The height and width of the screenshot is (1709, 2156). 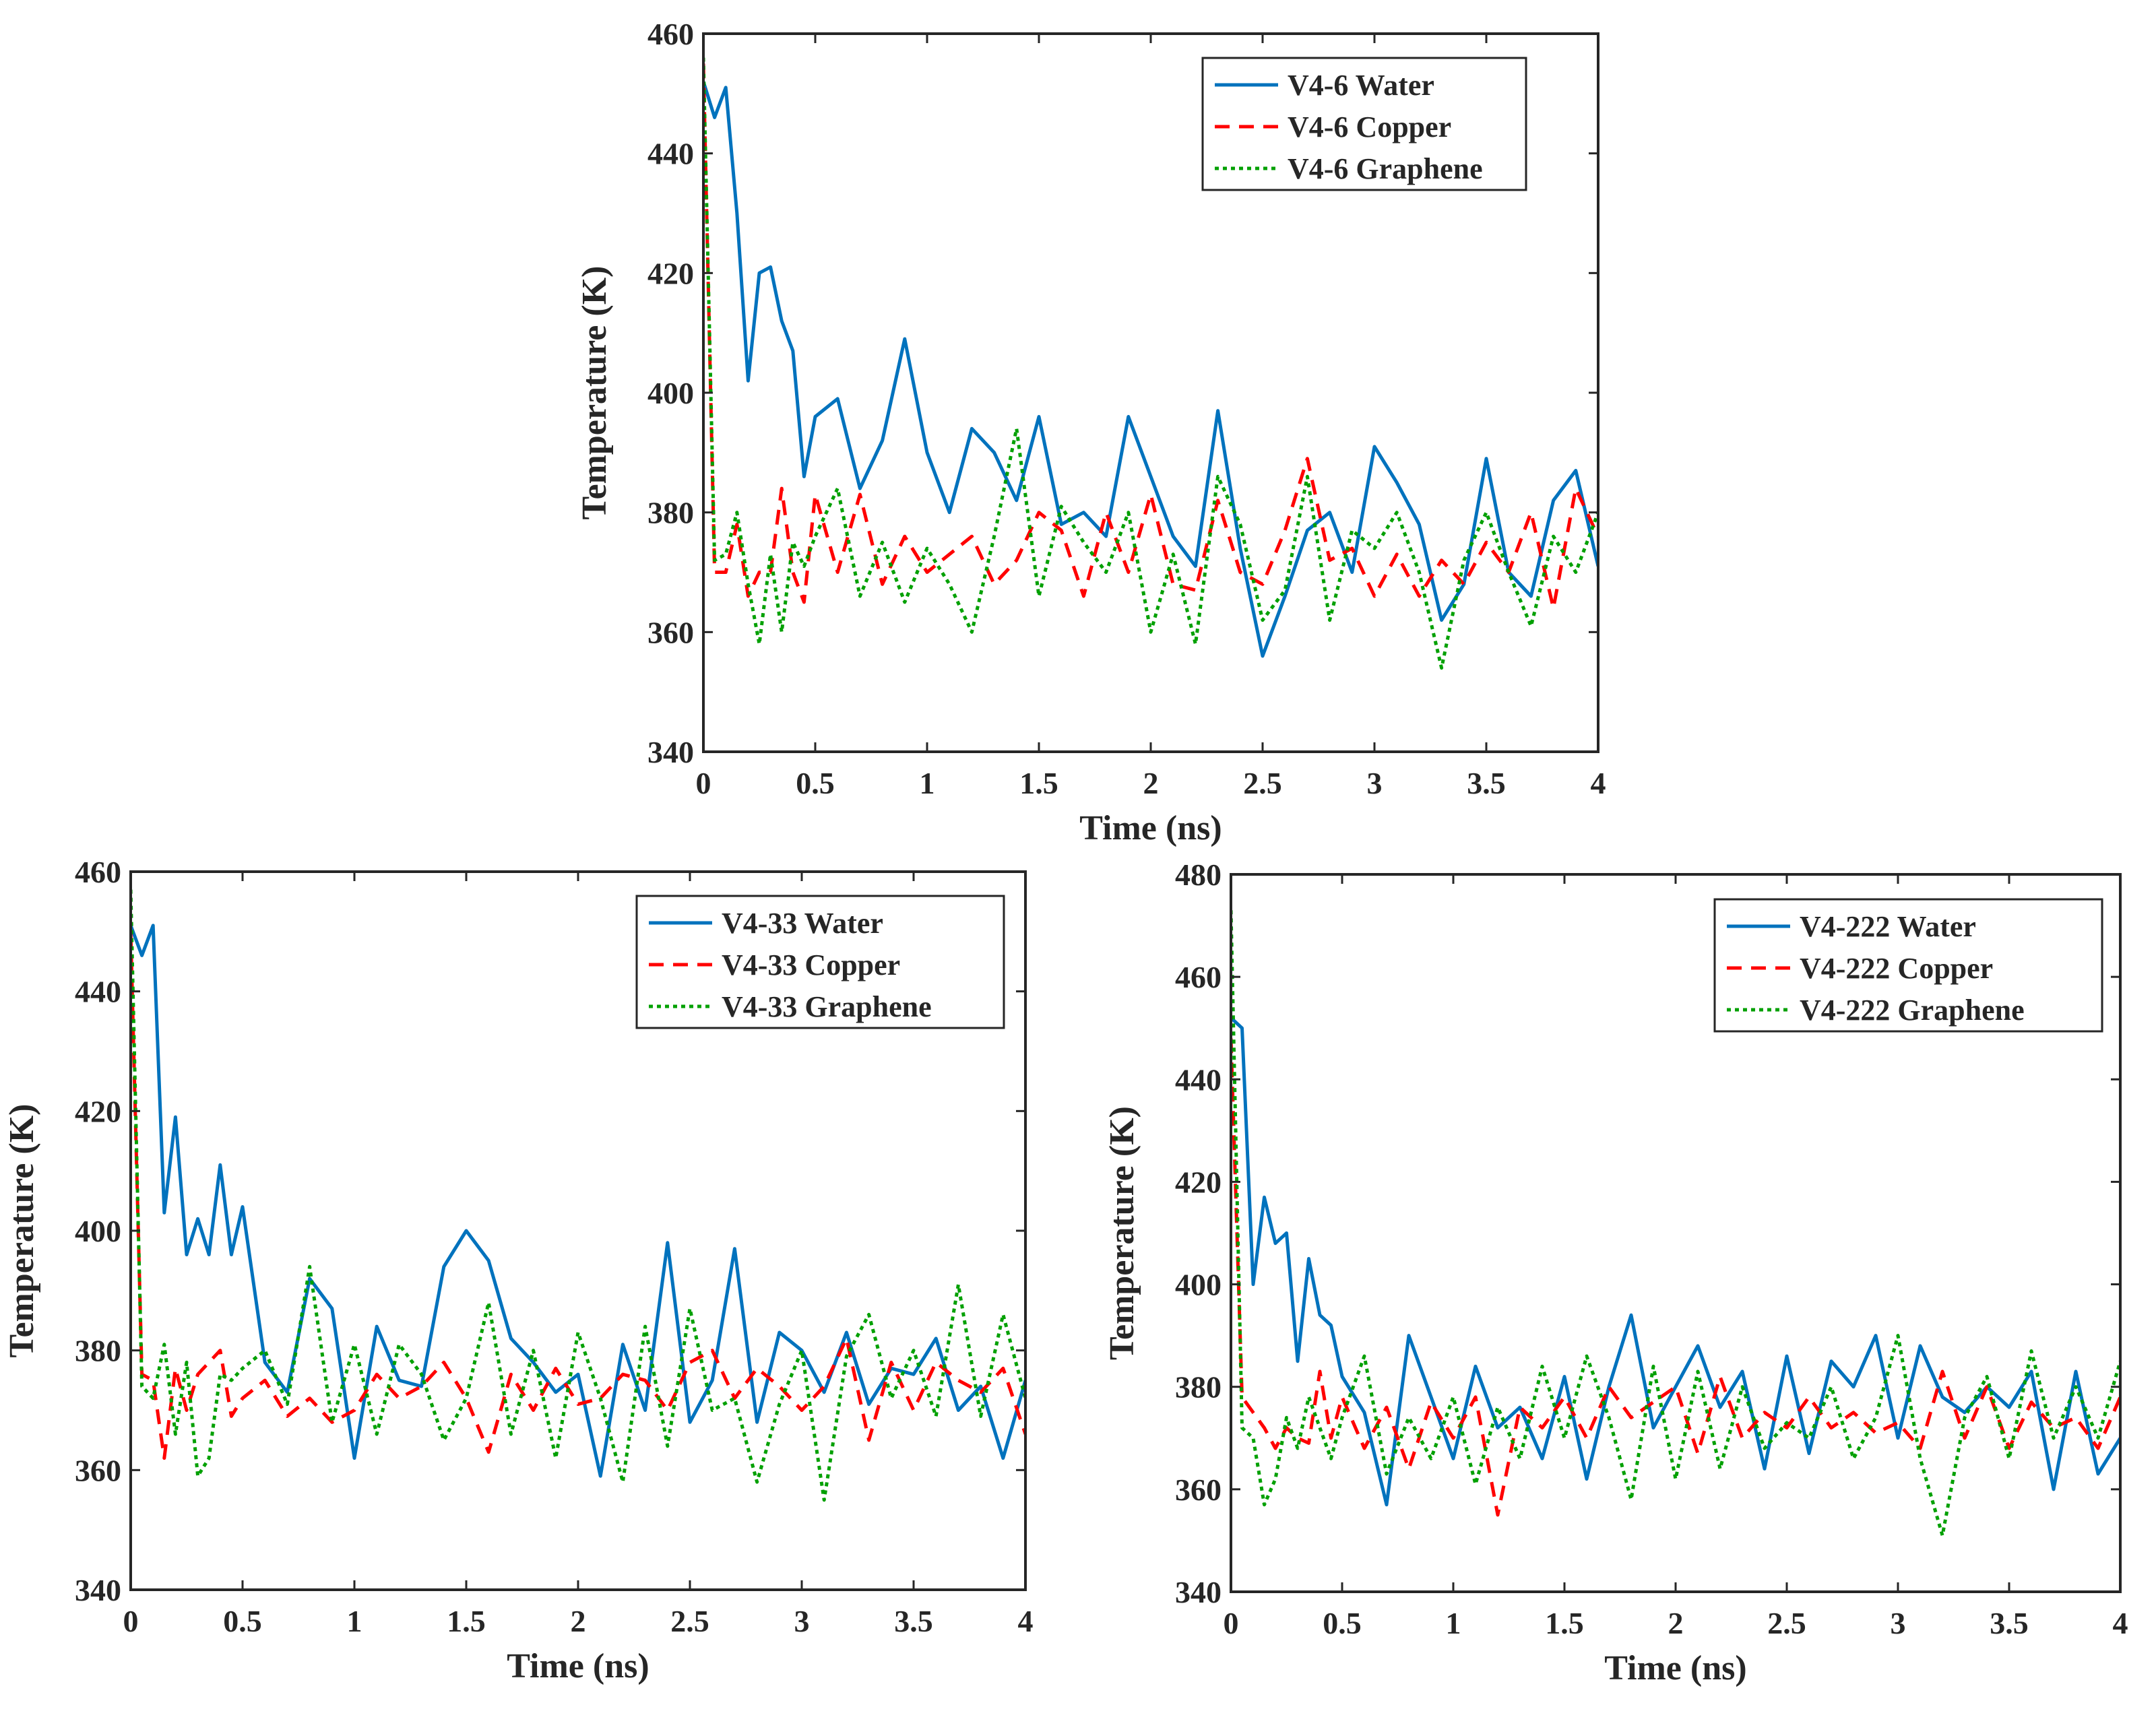 I want to click on bottom-left-series-copper-line, so click(x=578, y=1195).